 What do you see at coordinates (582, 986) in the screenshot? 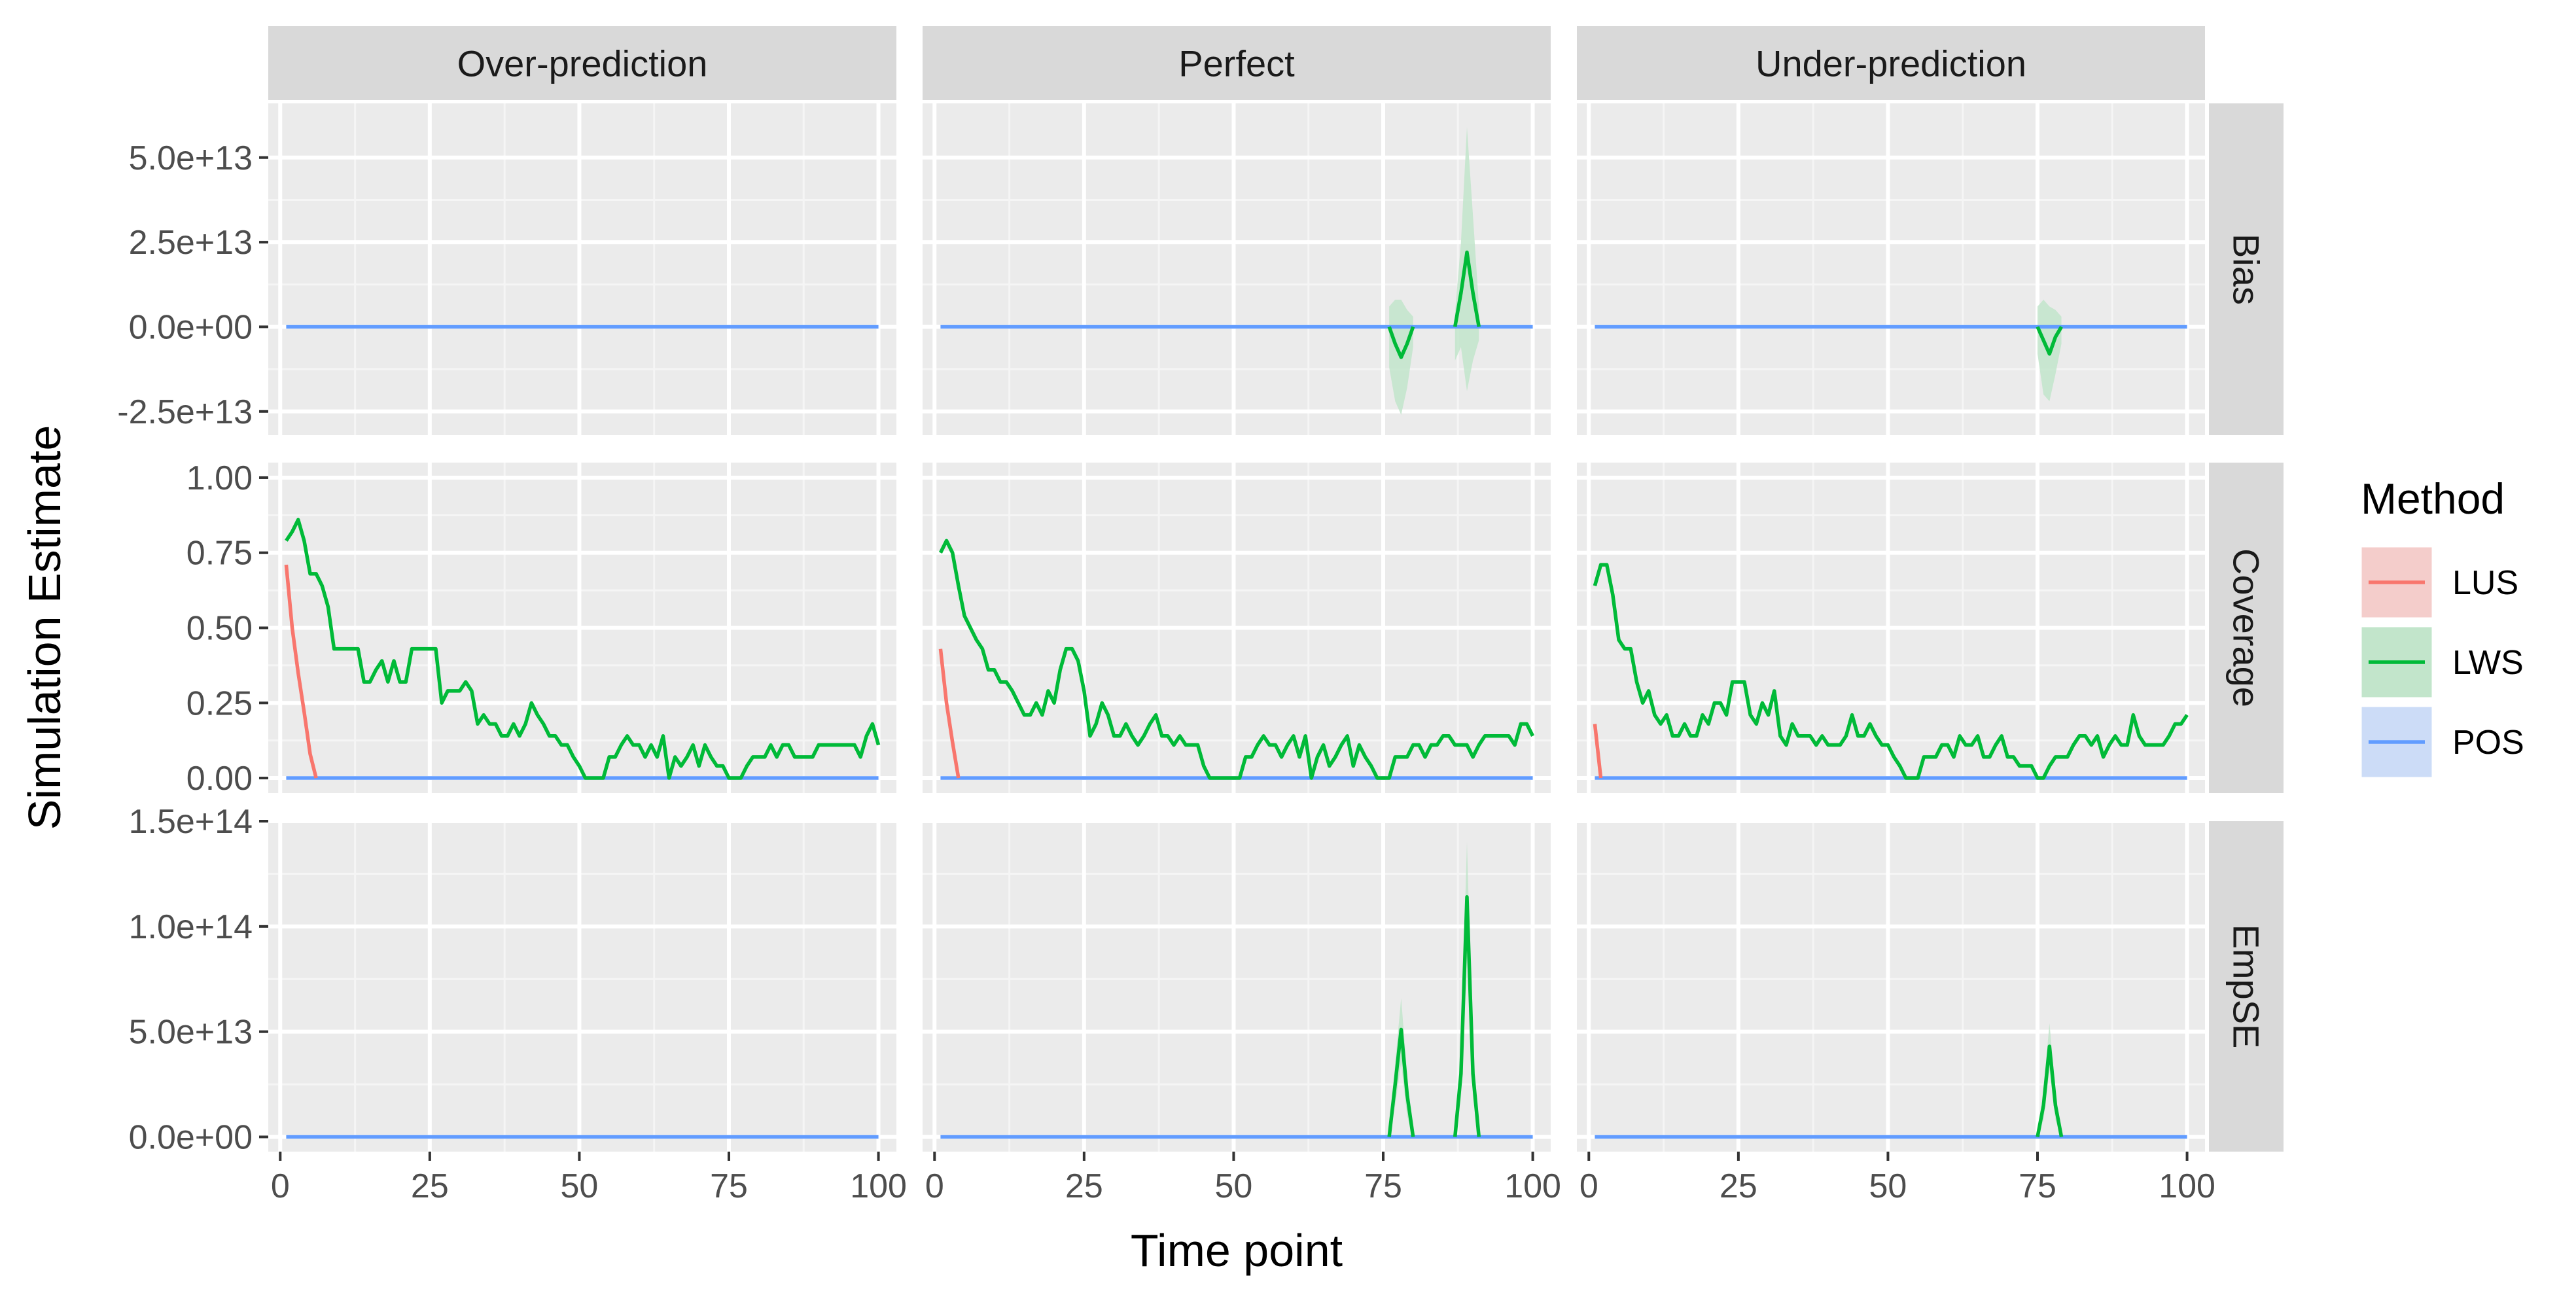
I see `panel-over-prediction-empse` at bounding box center [582, 986].